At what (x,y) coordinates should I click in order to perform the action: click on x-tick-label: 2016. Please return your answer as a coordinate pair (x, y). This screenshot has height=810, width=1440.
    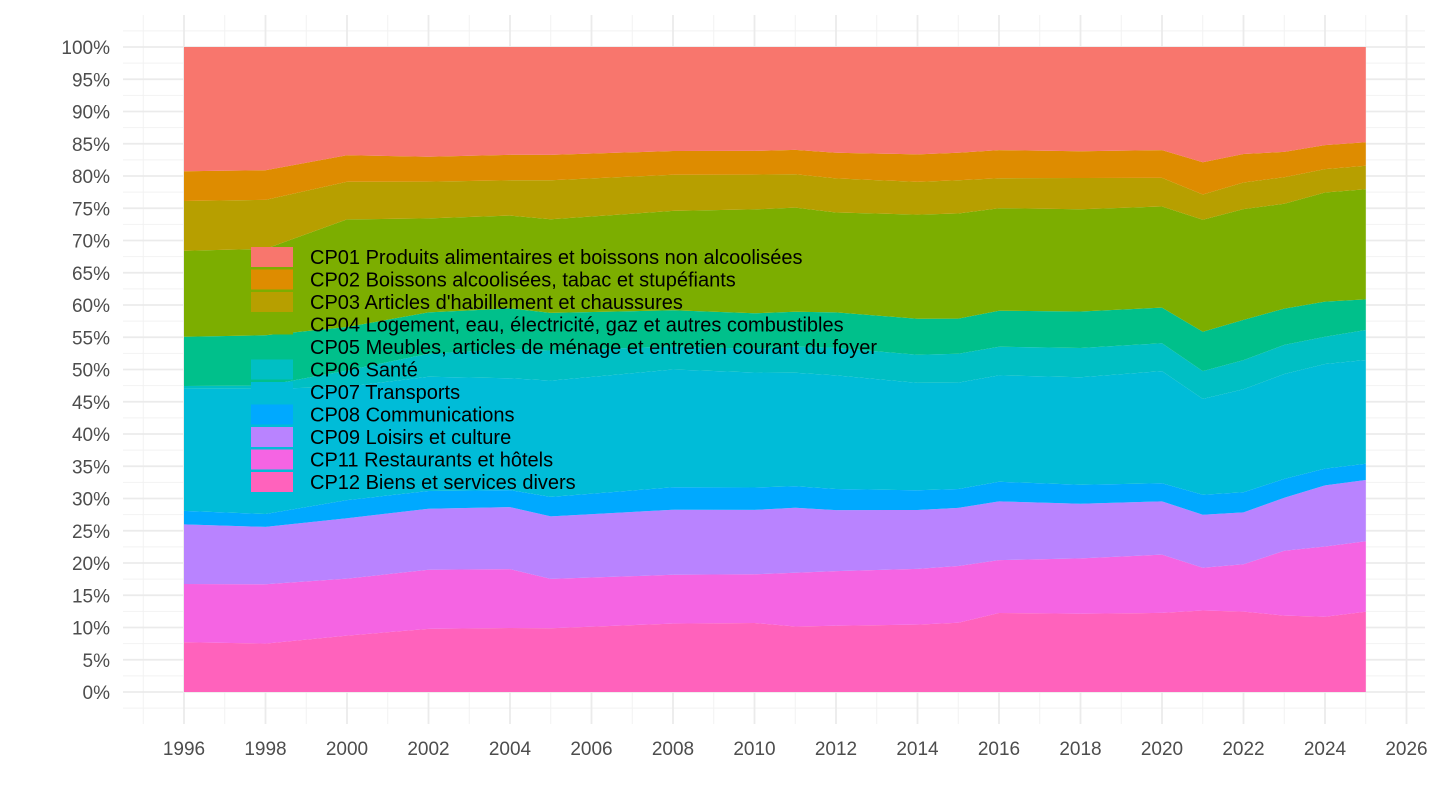
    Looking at the image, I should click on (999, 749).